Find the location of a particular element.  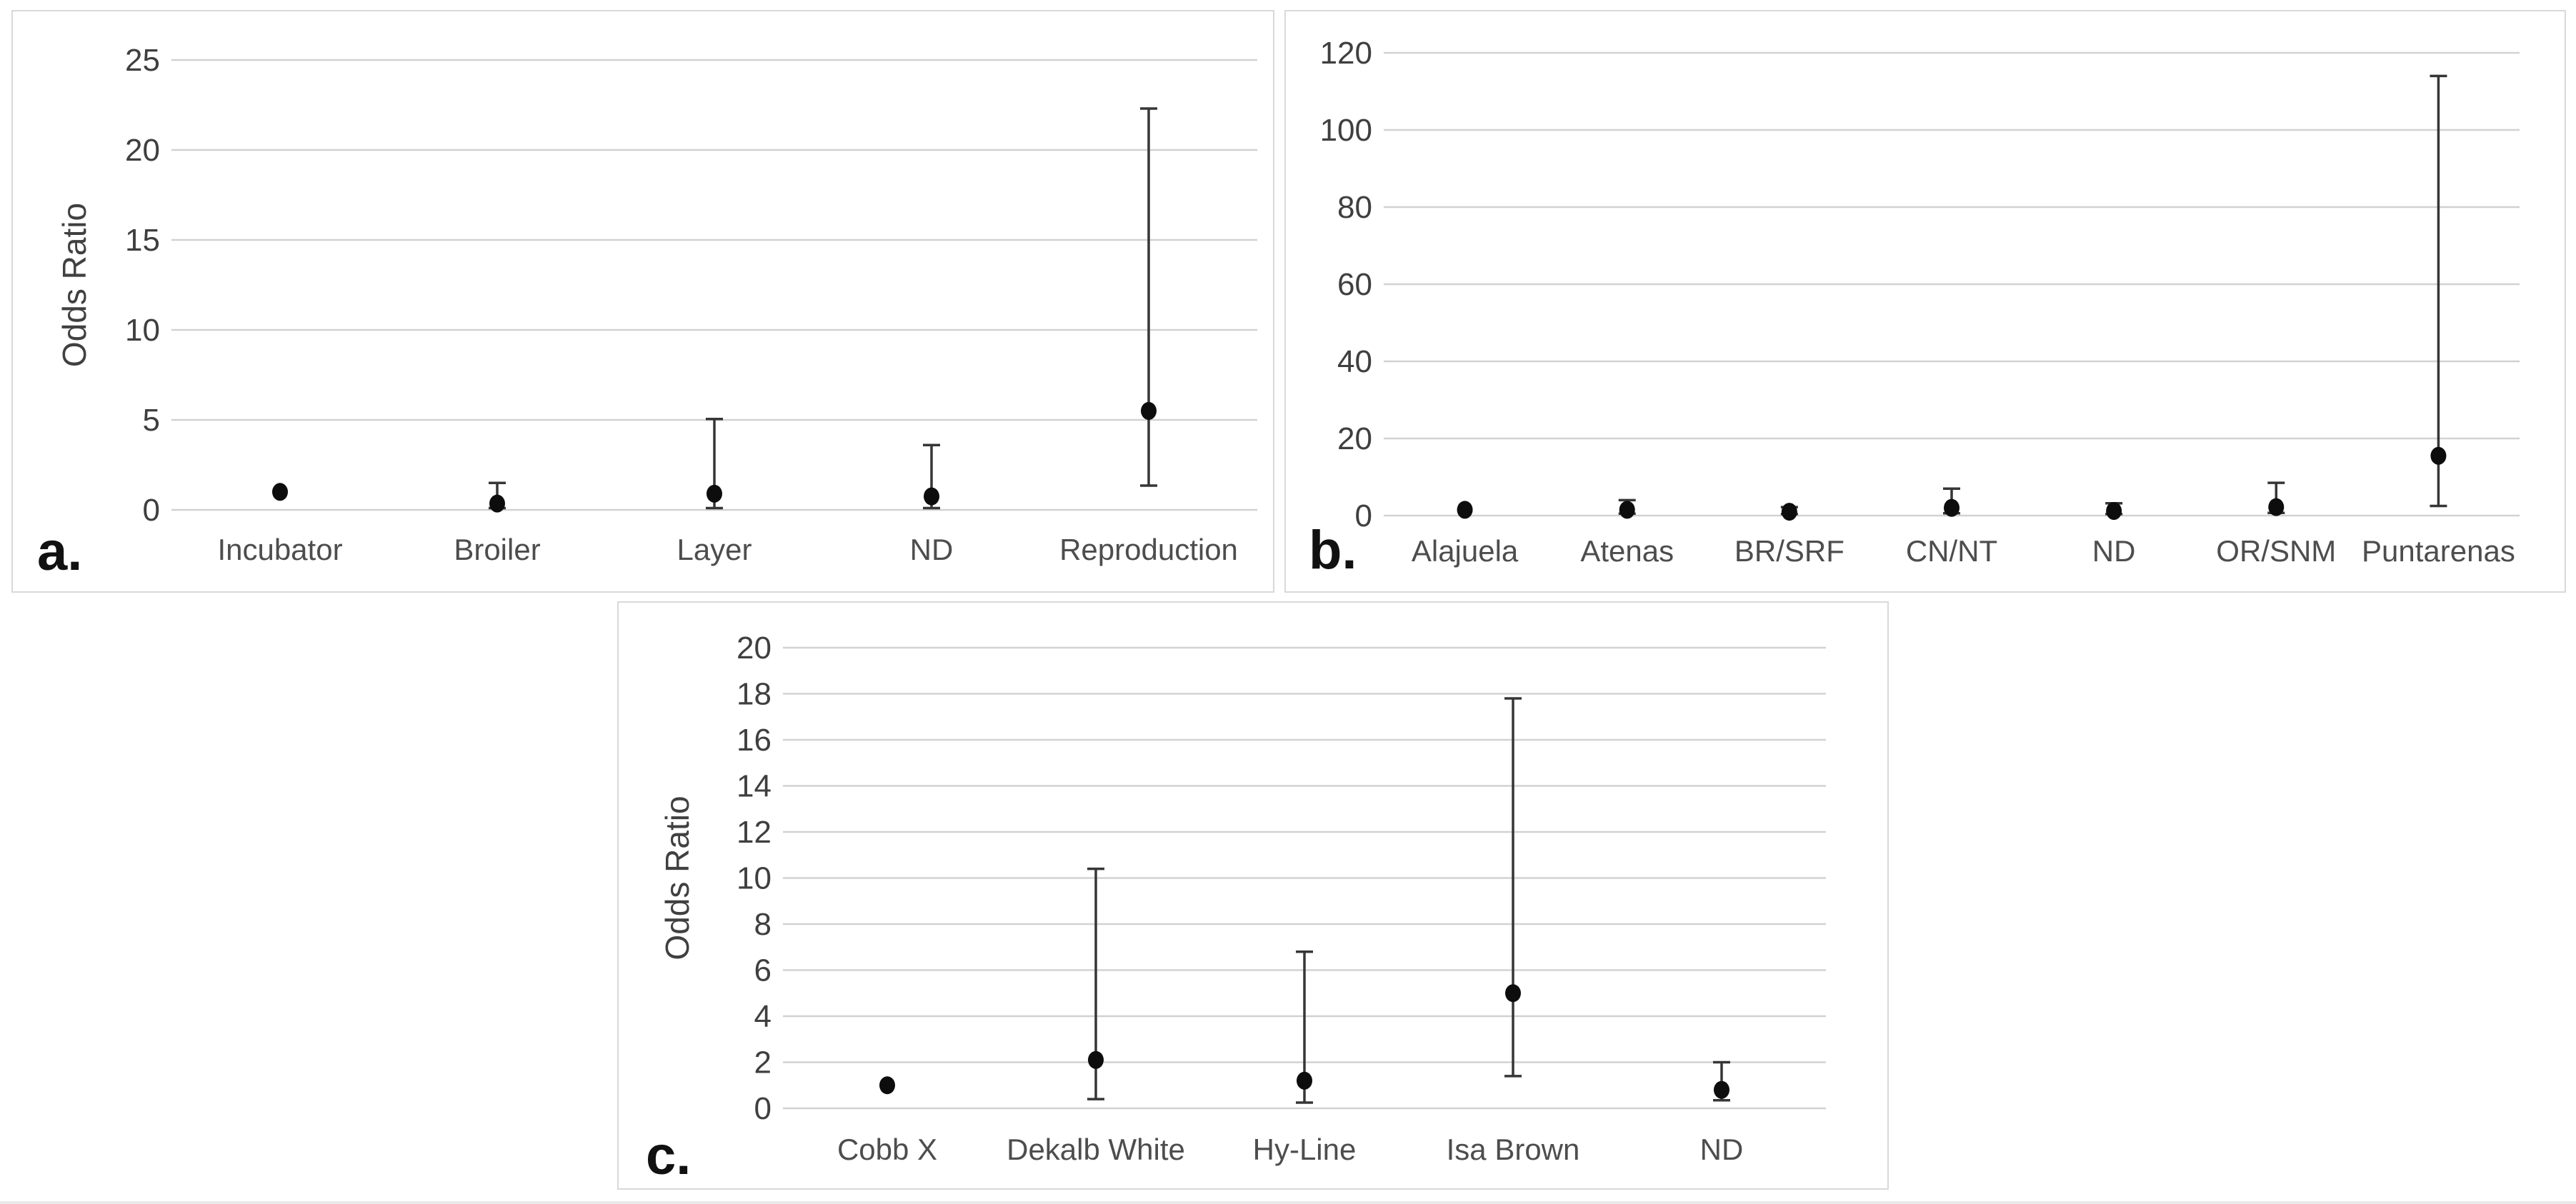

x-category-label: CN/NT is located at coordinates (1951, 551).